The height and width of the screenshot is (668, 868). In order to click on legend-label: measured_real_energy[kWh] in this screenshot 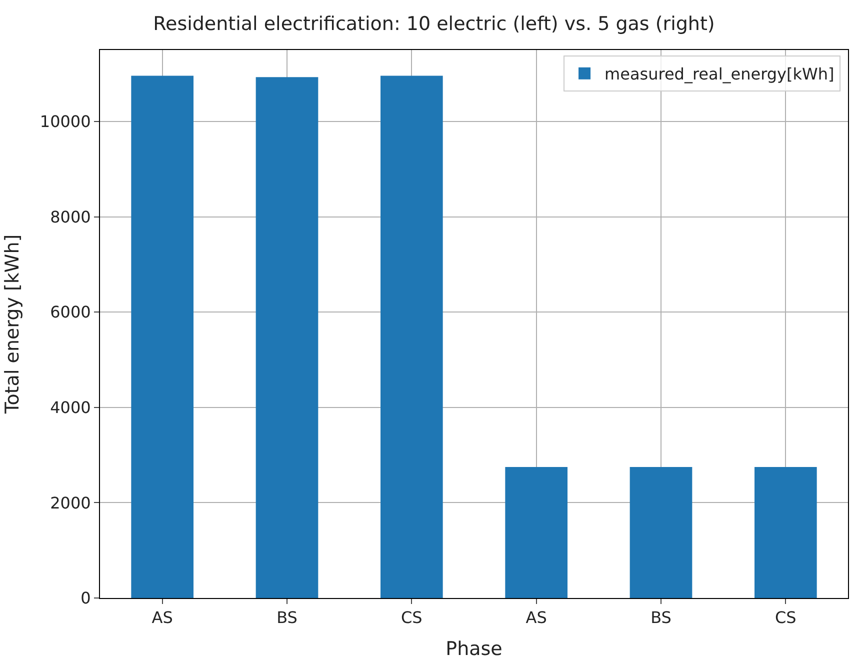, I will do `click(719, 74)`.